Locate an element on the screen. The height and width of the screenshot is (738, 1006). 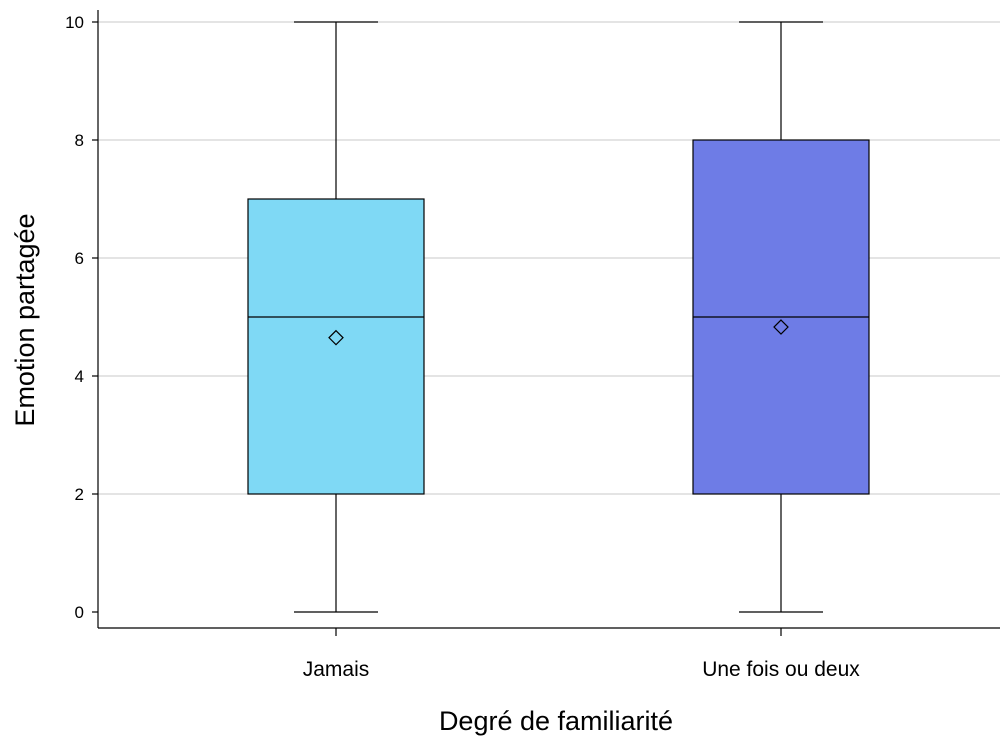
y-tick-label-10: 10 is located at coordinates (74, 22).